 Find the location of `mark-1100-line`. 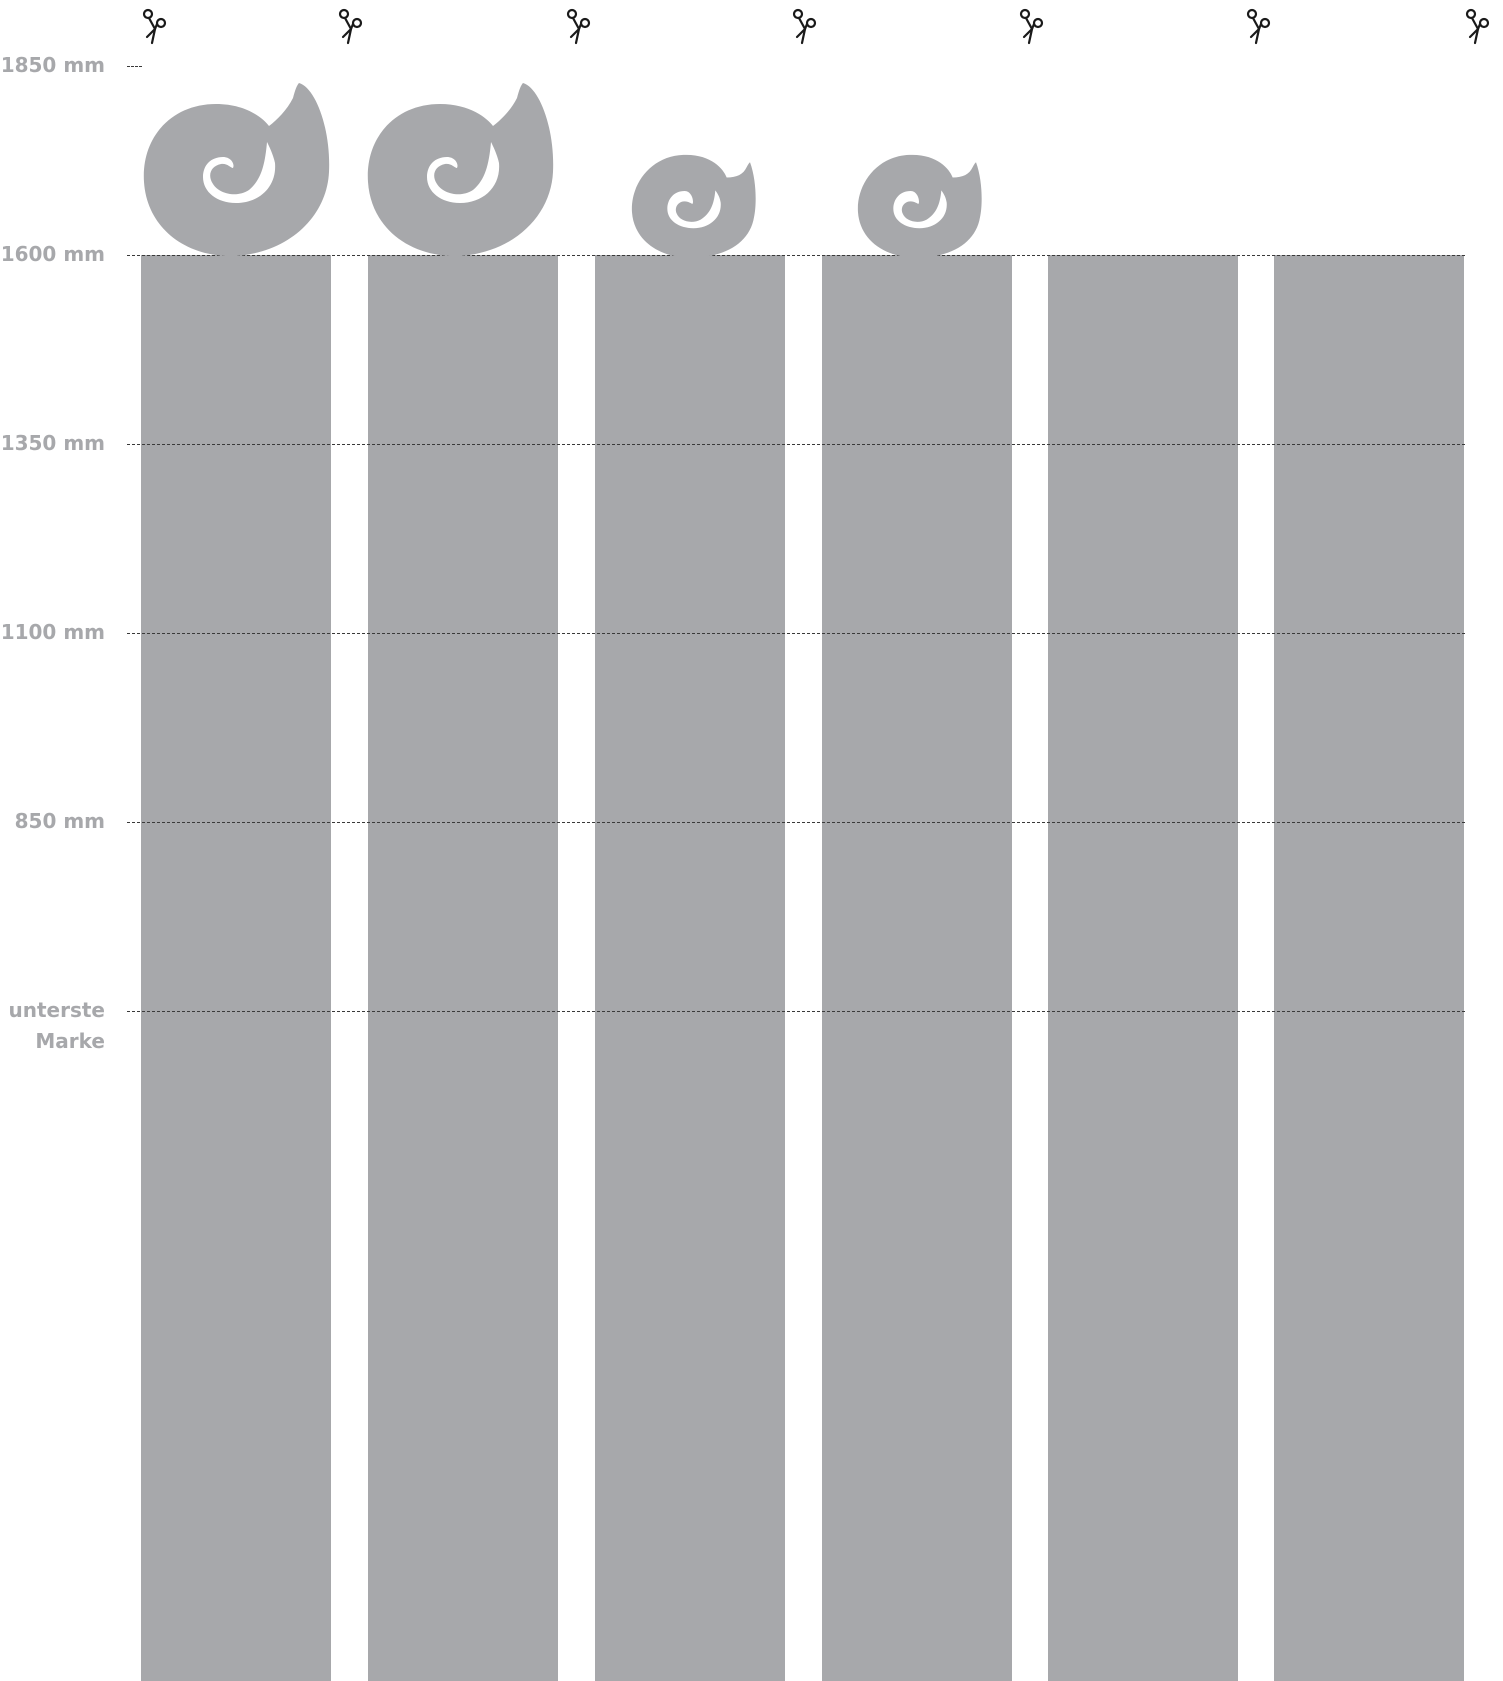

mark-1100-line is located at coordinates (796, 633).